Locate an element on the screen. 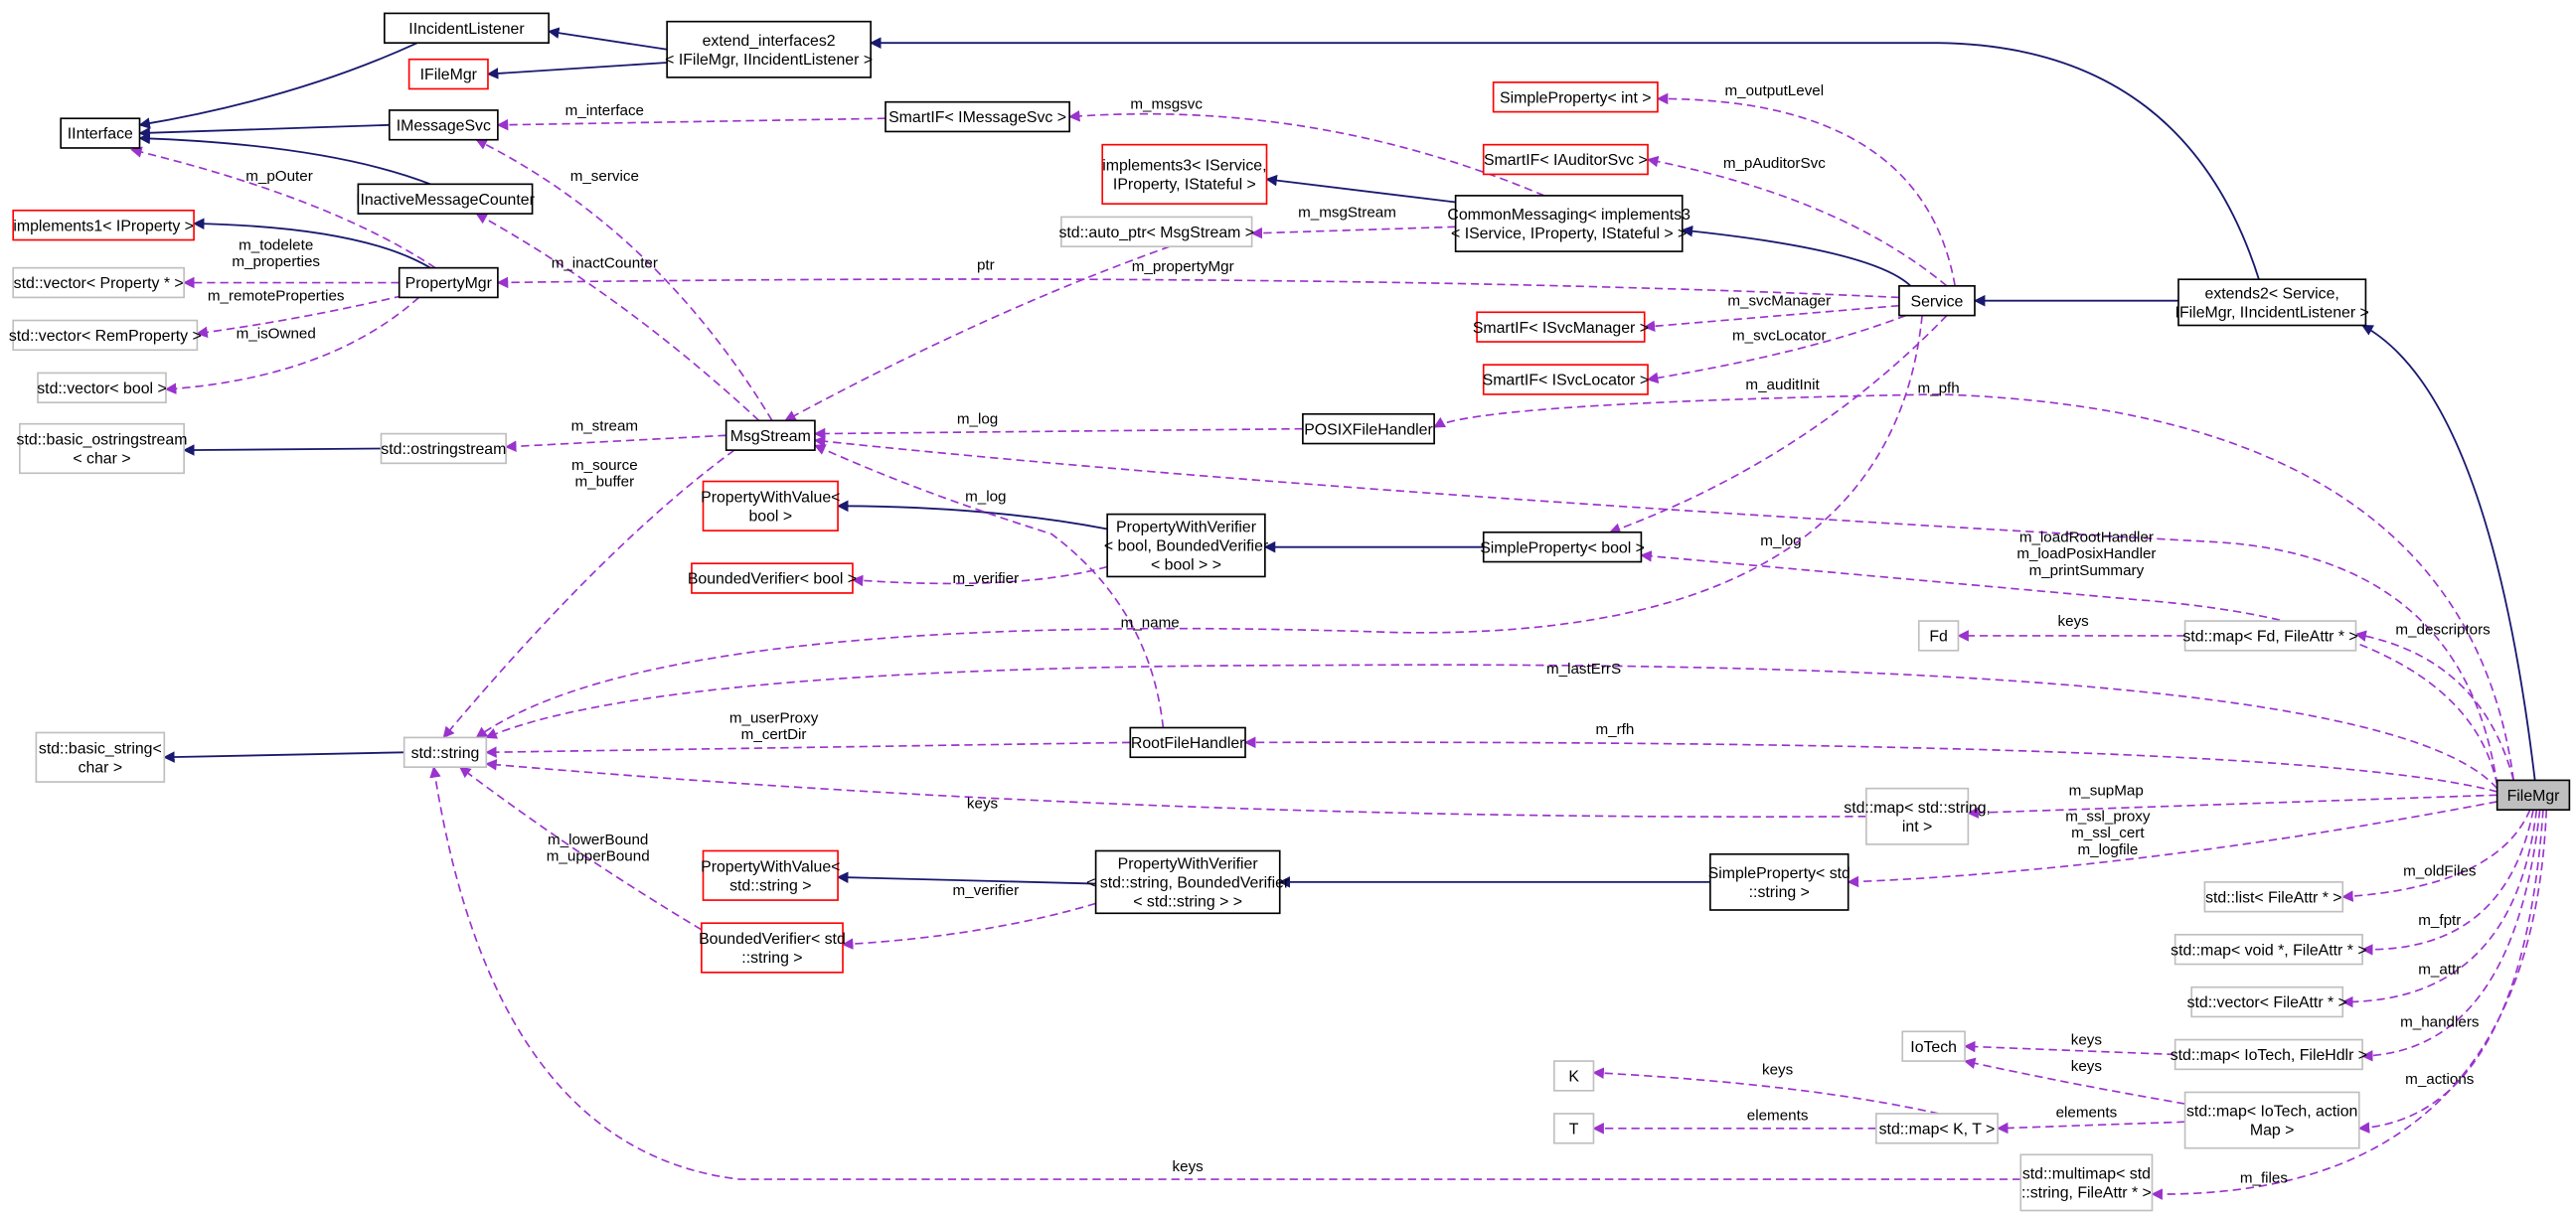 The image size is (2576, 1214). class-node-SmartIF_ISvcLocator: SmartIF< ISvcLocator > is located at coordinates (1566, 380).